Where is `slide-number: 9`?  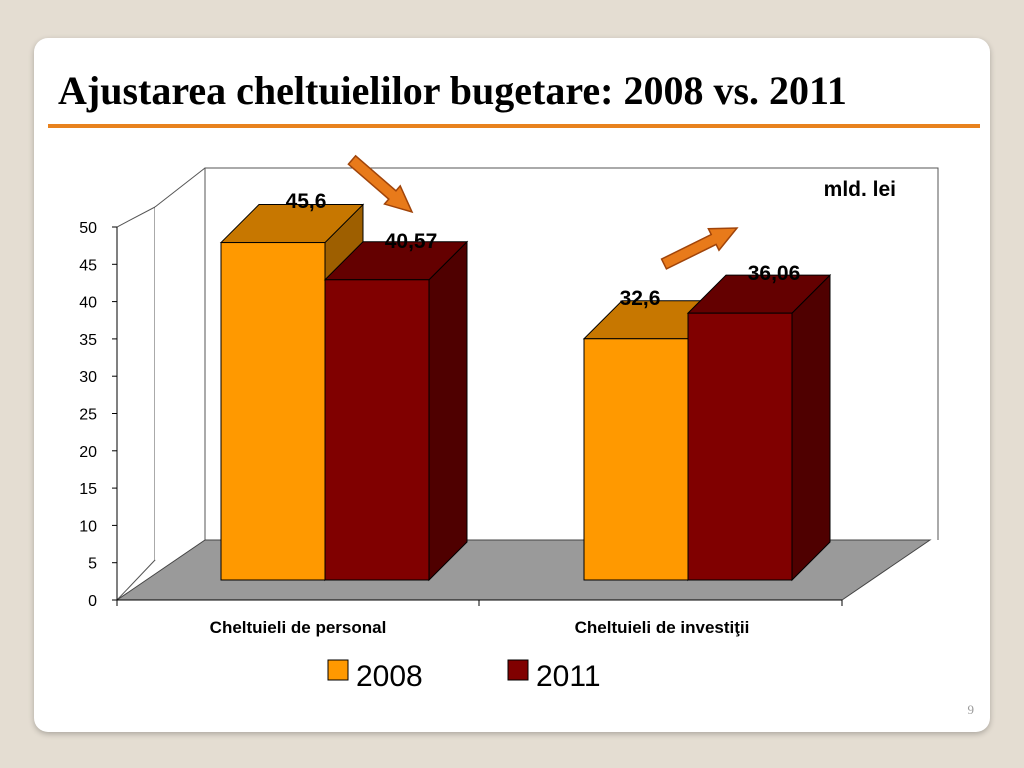 slide-number: 9 is located at coordinates (971, 709).